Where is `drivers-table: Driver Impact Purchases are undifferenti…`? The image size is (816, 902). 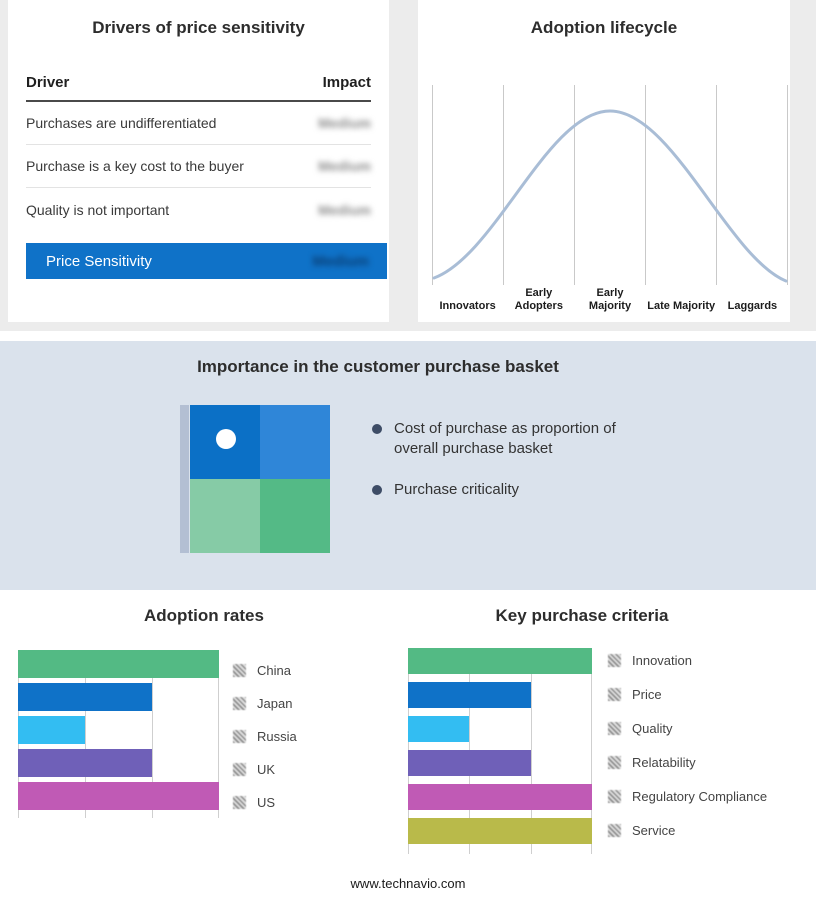
drivers-table: Driver Impact Purchases are undifferenti… is located at coordinates (198, 152).